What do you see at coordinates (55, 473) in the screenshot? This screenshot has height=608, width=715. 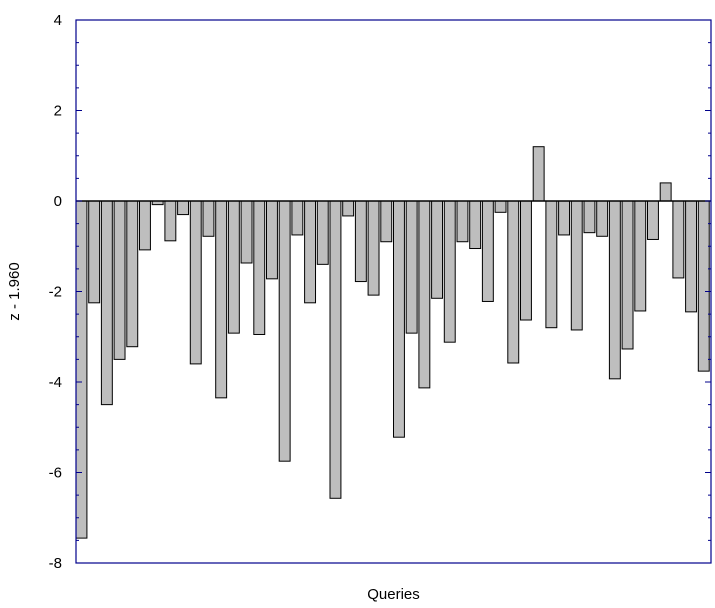 I see `y-tick-label: -6` at bounding box center [55, 473].